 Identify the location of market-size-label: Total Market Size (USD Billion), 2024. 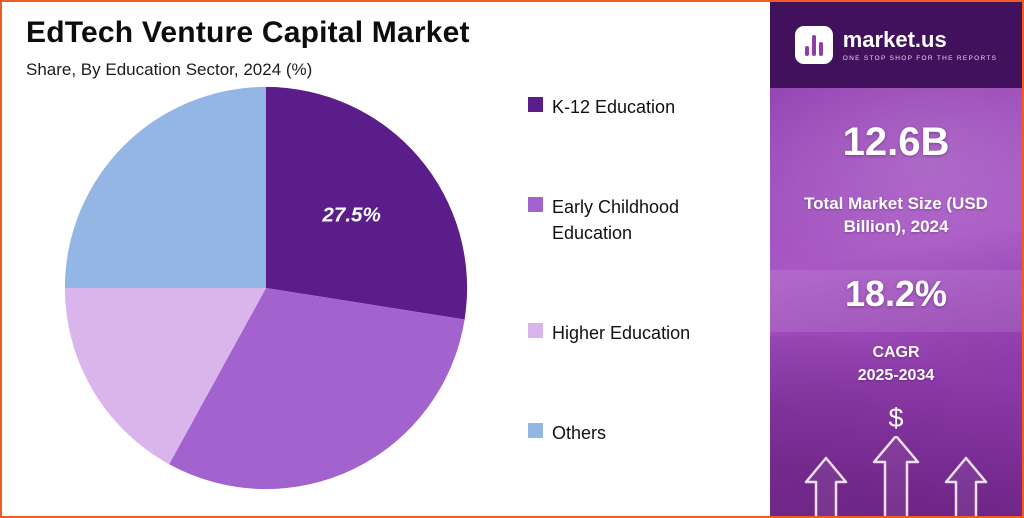
(896, 215).